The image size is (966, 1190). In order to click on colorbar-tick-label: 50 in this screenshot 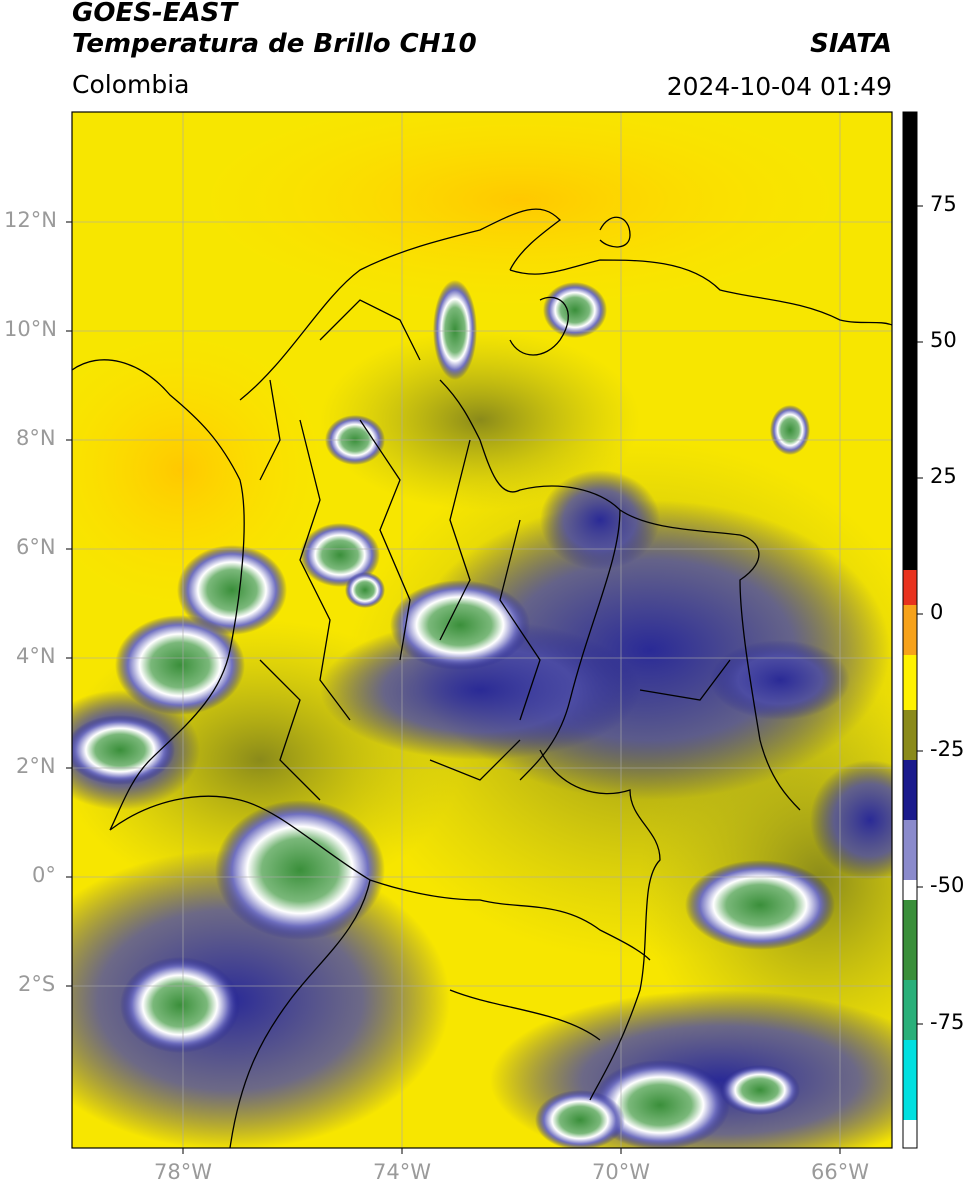, I will do `click(943, 340)`.